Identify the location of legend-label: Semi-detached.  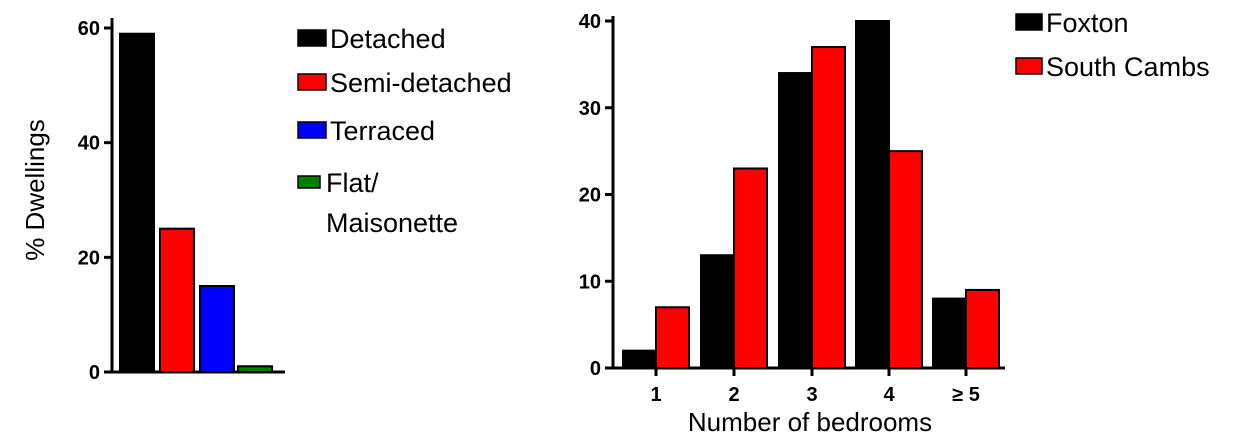
(421, 83).